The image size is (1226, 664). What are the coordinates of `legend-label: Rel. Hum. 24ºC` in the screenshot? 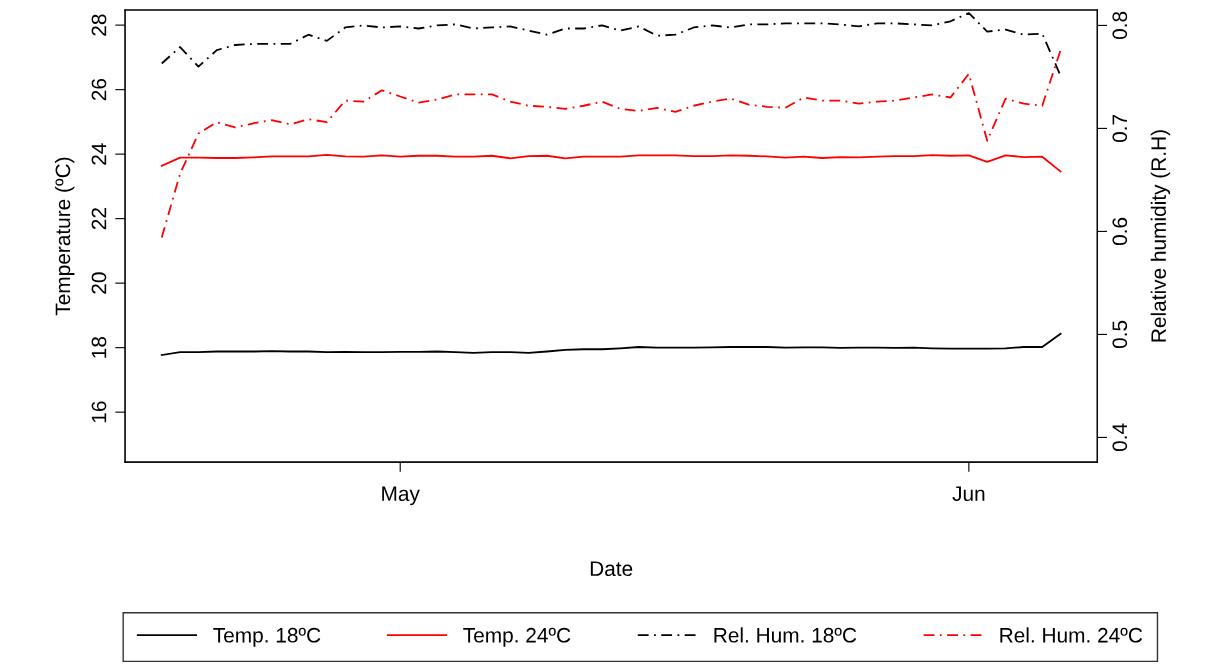 It's located at (1071, 635).